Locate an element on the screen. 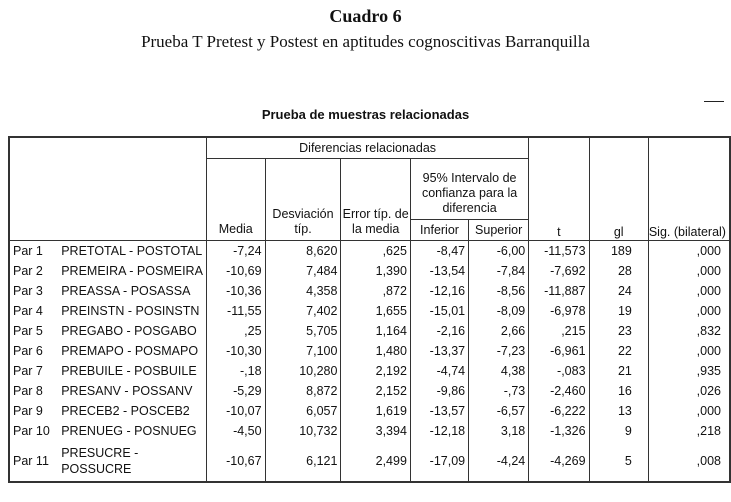  cell-gl: 16 is located at coordinates (618, 391).